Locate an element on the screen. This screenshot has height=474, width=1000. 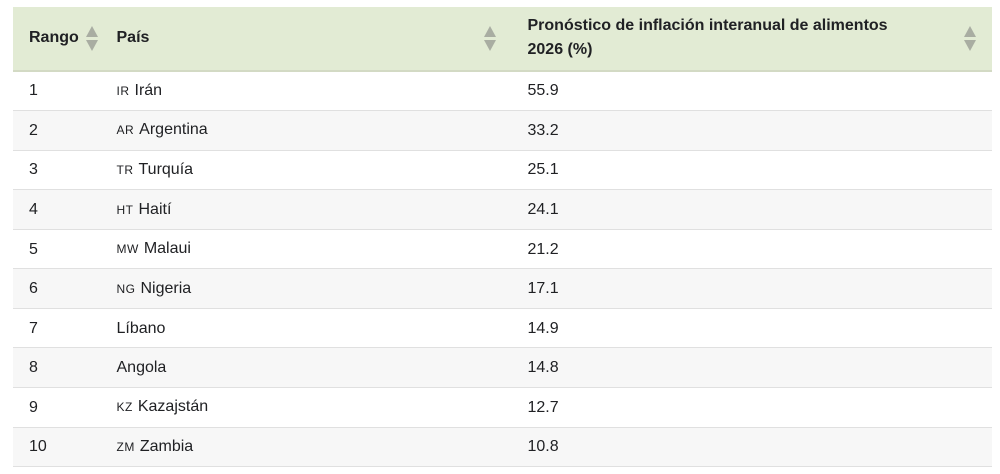
country-name: Zambia is located at coordinates (166, 446).